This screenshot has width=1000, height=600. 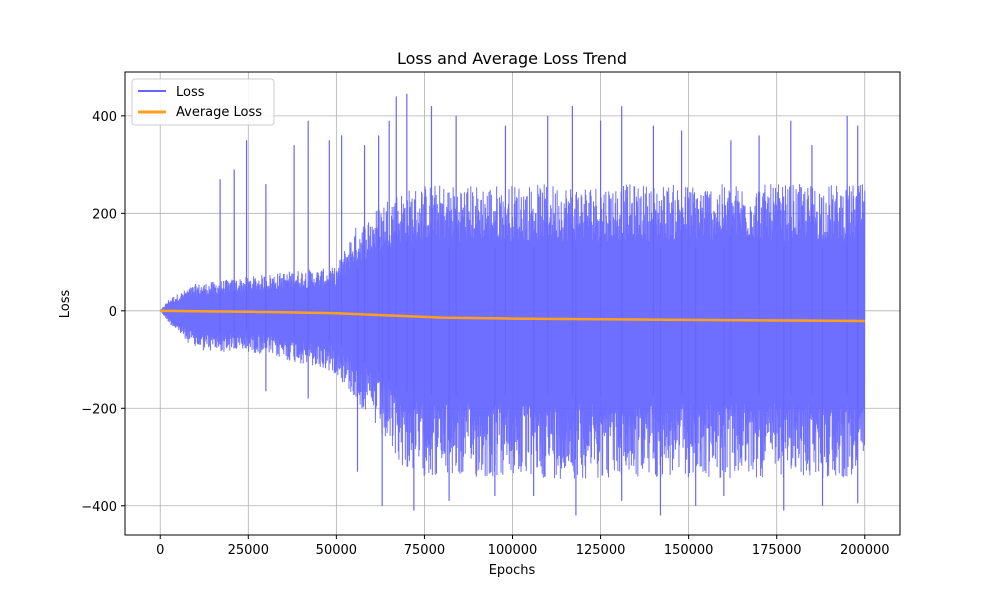 What do you see at coordinates (513, 550) in the screenshot?
I see `x-tick-label: 100000` at bounding box center [513, 550].